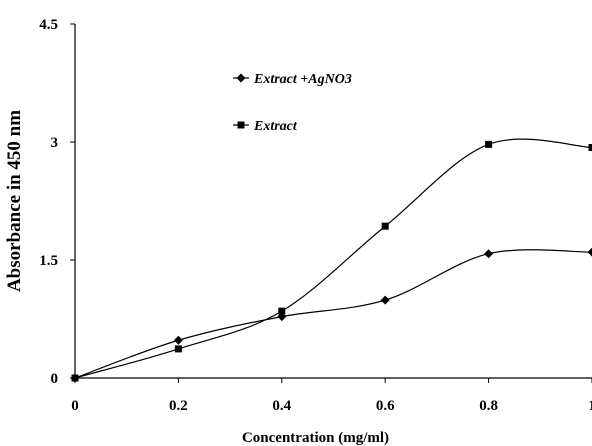 This screenshot has height=446, width=592. I want to click on x-tick-label: 0.2, so click(178, 406).